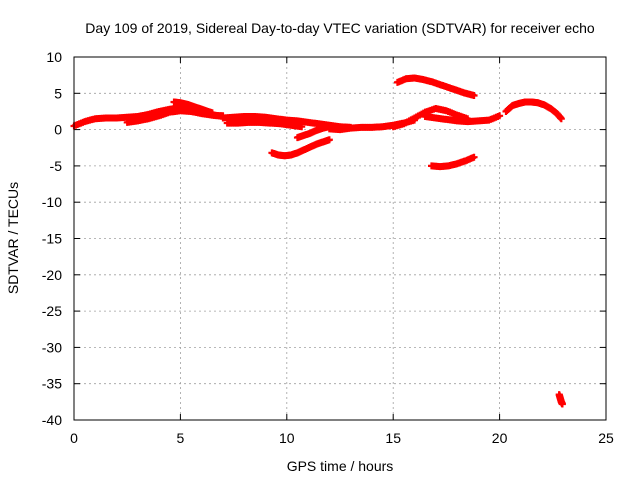 The height and width of the screenshot is (480, 640). What do you see at coordinates (52, 239) in the screenshot?
I see `y-tick-label: -15` at bounding box center [52, 239].